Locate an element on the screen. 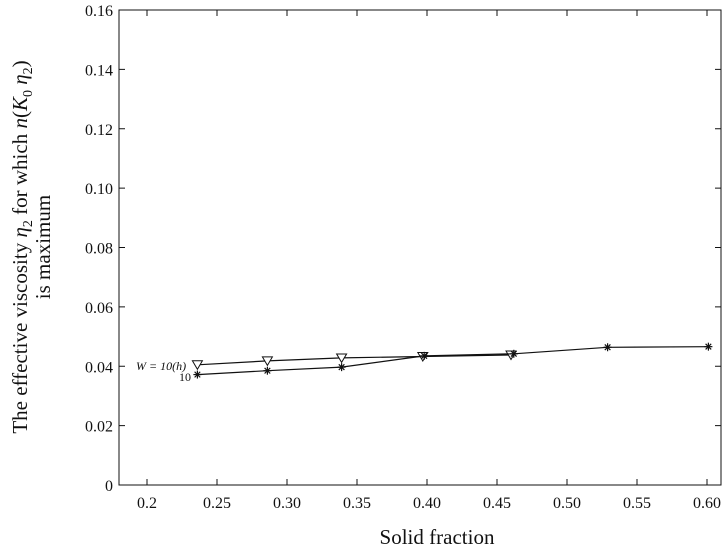  y-axis-title-line2: is maximum is located at coordinates (43, 247).